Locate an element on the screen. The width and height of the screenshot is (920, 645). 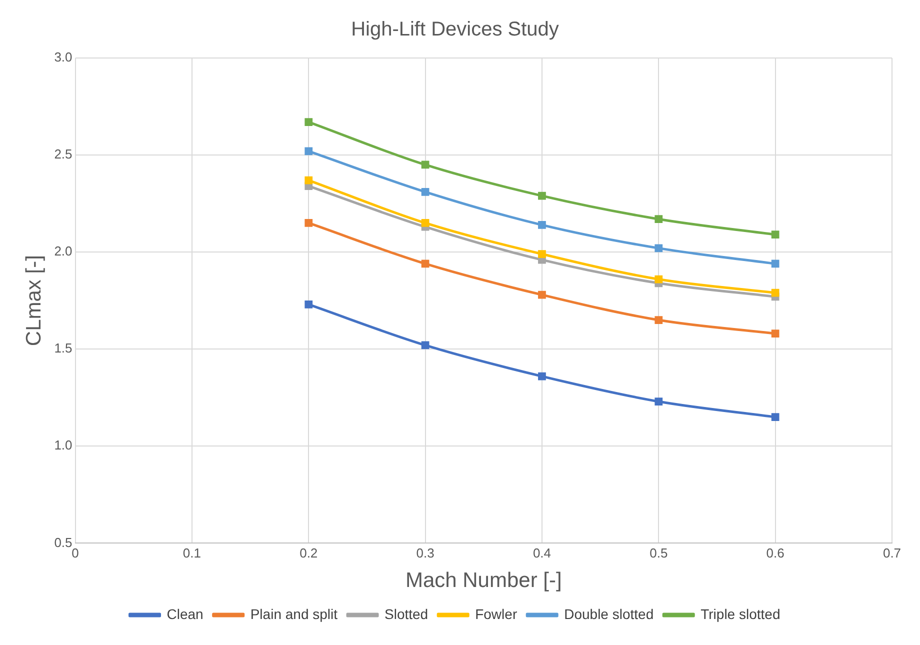
x-tick-label: 0.1 is located at coordinates (191, 553).